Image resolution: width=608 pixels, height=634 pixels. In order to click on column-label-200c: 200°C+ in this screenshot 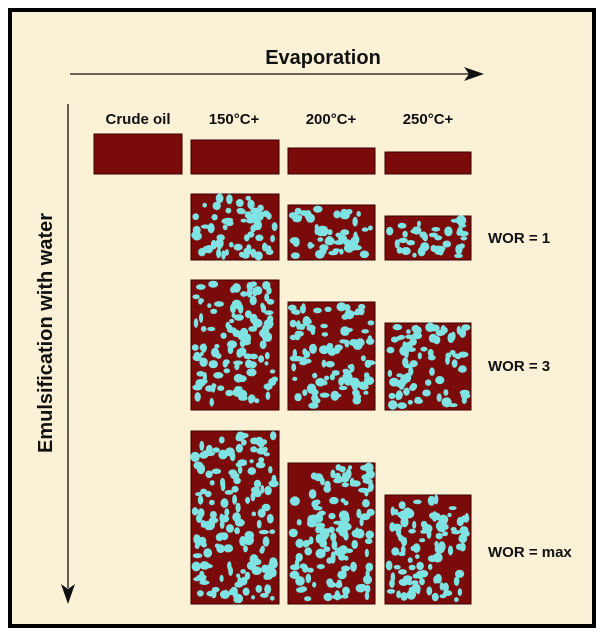, I will do `click(331, 119)`.